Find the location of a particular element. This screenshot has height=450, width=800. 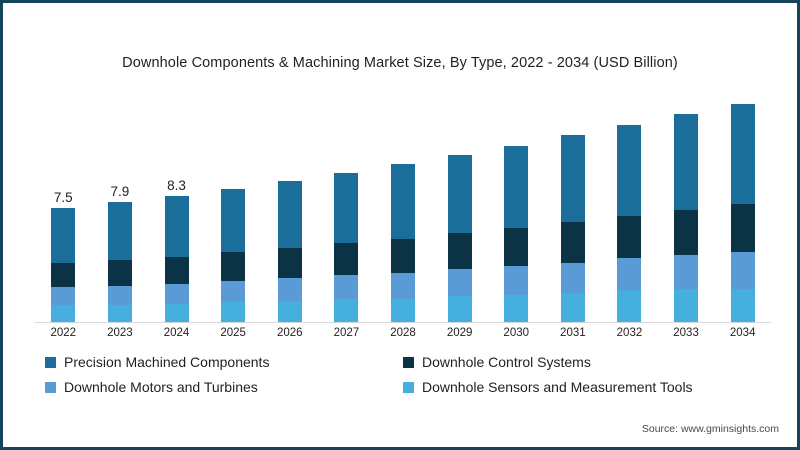

x-tick-2032: 2032 is located at coordinates (629, 333).